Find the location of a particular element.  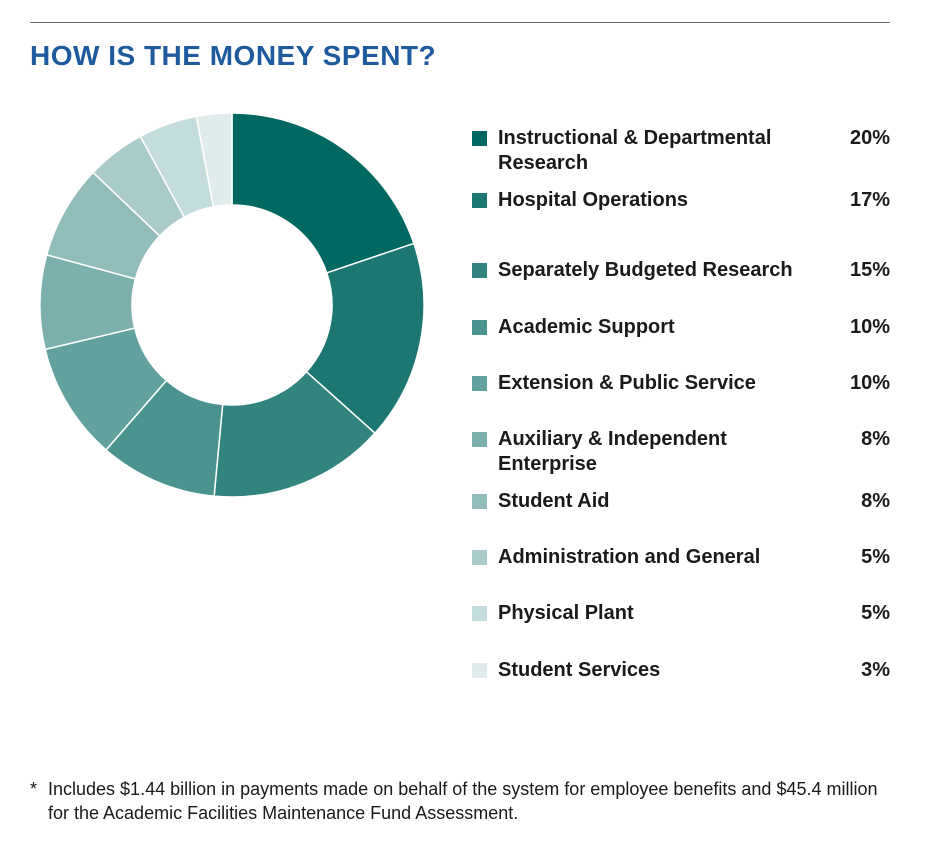

top-rule is located at coordinates (460, 22).